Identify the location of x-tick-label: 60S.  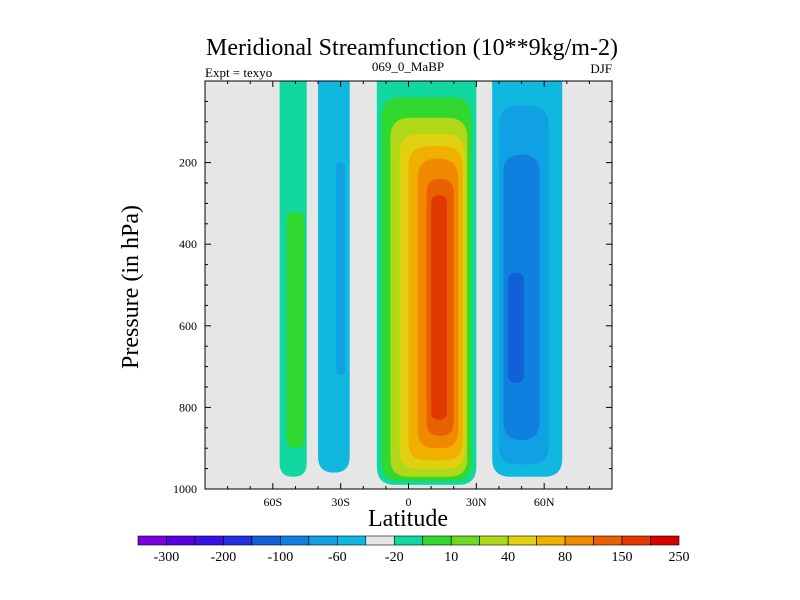
(272, 502).